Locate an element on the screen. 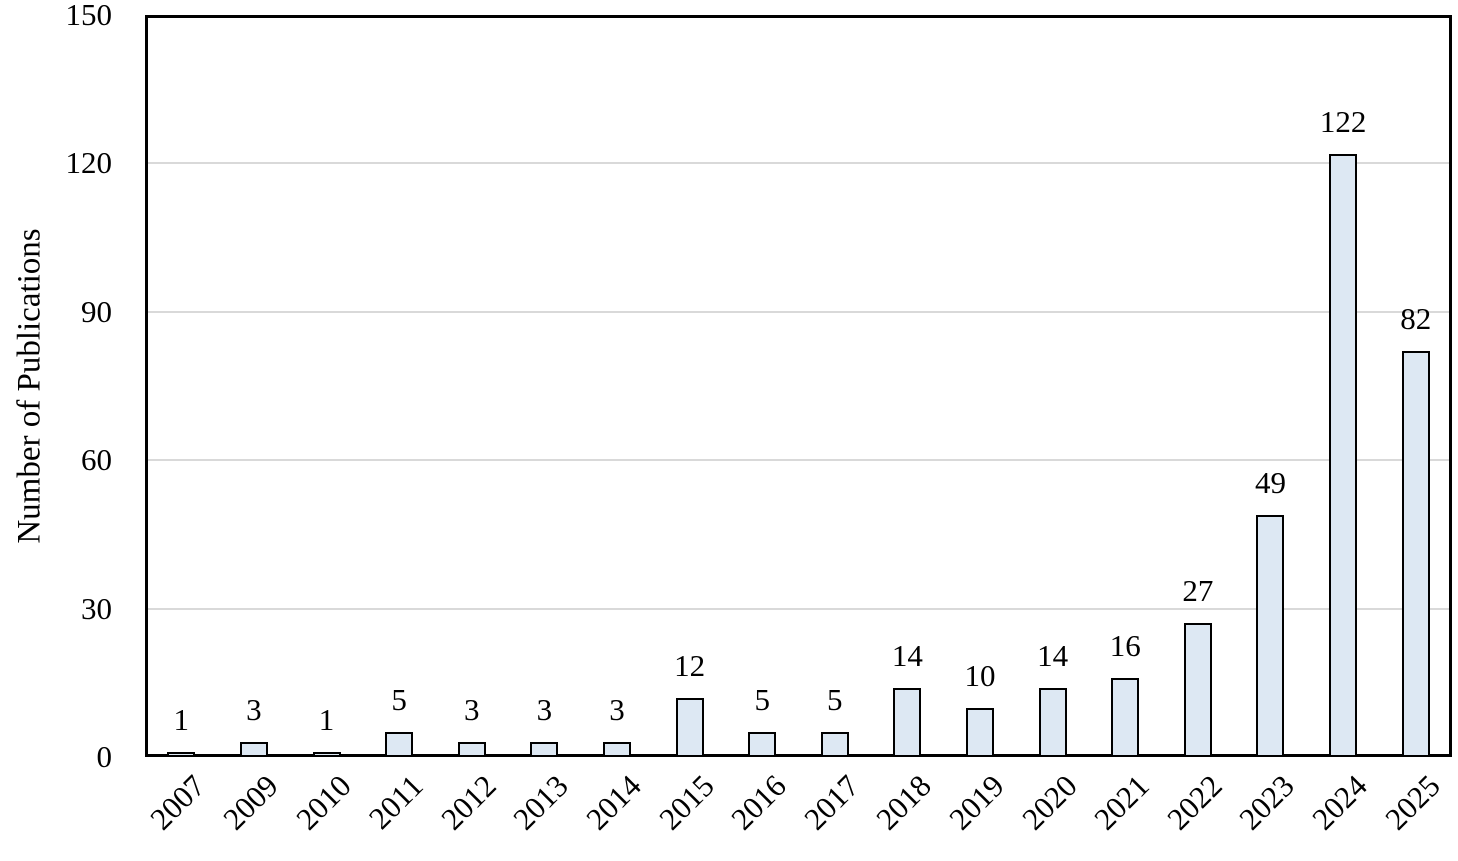 This screenshot has height=861, width=1458. bar-value-label-2009: 3 is located at coordinates (254, 709).